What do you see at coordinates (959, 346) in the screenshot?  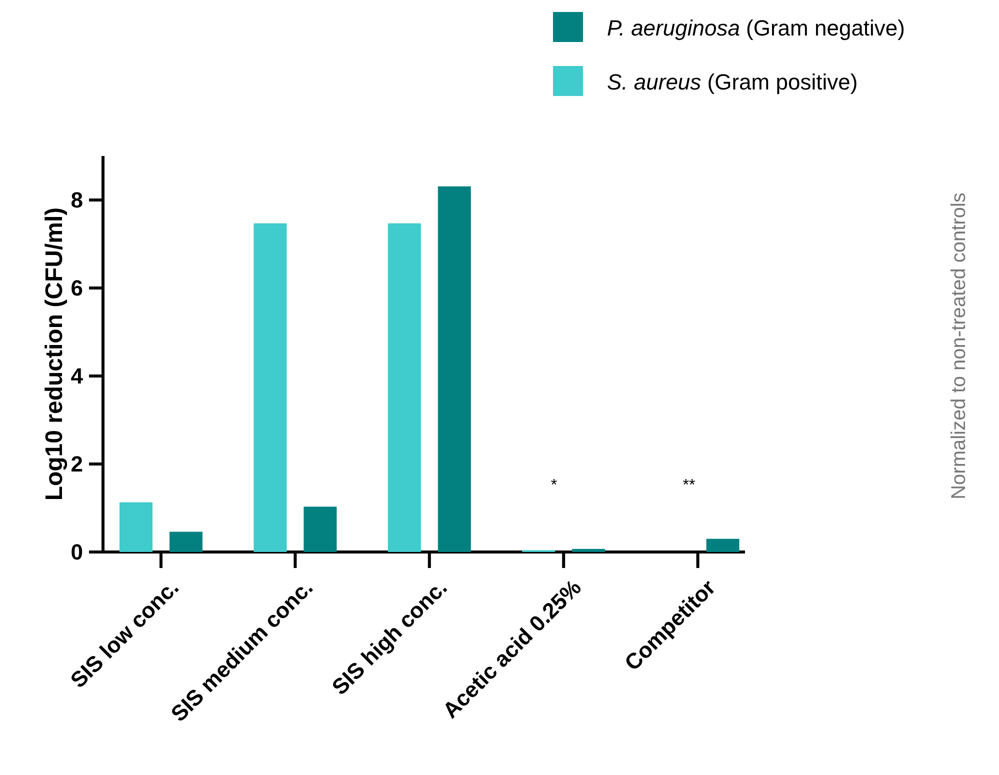 I see `text: Normalized to non-treated controls` at bounding box center [959, 346].